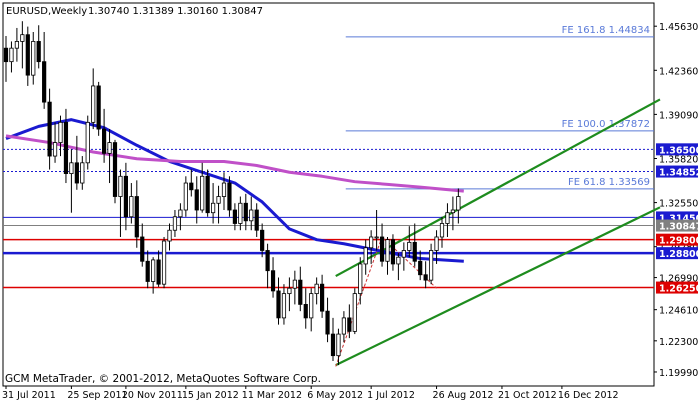 This screenshot has height=406, width=700. I want to click on y-tick-label: 1.42360, so click(678, 71).